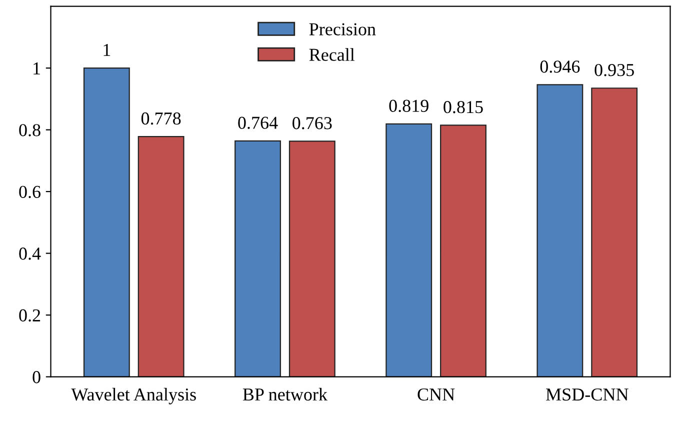 The width and height of the screenshot is (677, 421). Describe the element at coordinates (29, 130) in the screenshot. I see `y-tick-label: 0.8` at that location.